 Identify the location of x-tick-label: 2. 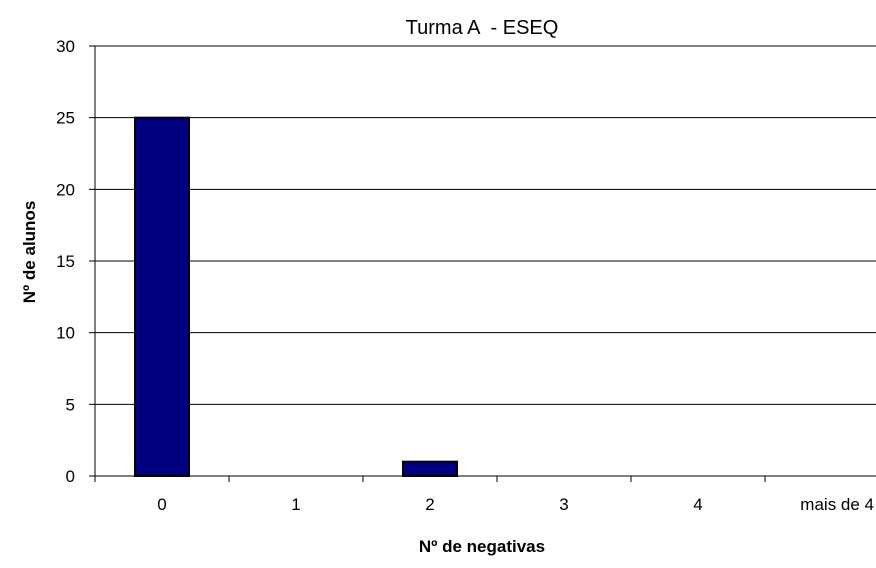
(429, 504).